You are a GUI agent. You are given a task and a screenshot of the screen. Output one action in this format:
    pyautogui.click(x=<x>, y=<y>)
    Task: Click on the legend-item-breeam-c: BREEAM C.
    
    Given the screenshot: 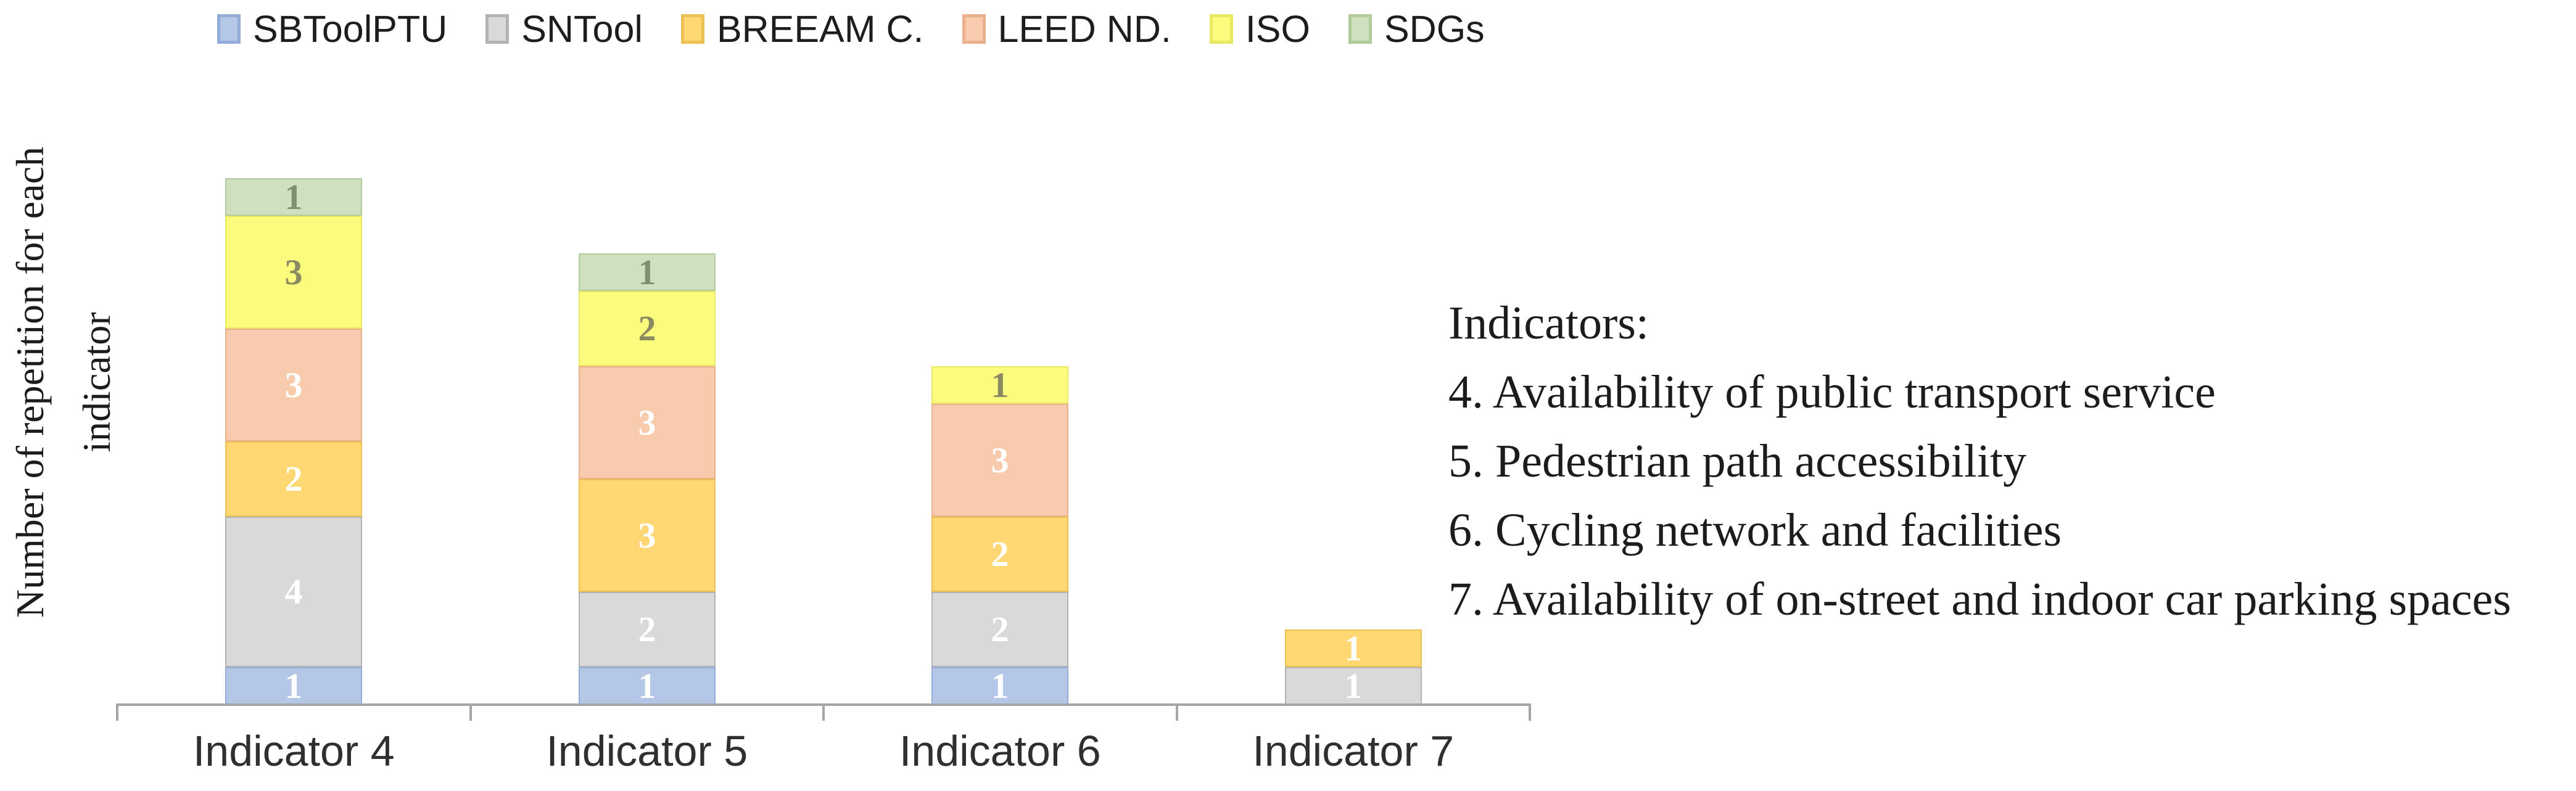 What is the action you would take?
    pyautogui.click(x=802, y=29)
    